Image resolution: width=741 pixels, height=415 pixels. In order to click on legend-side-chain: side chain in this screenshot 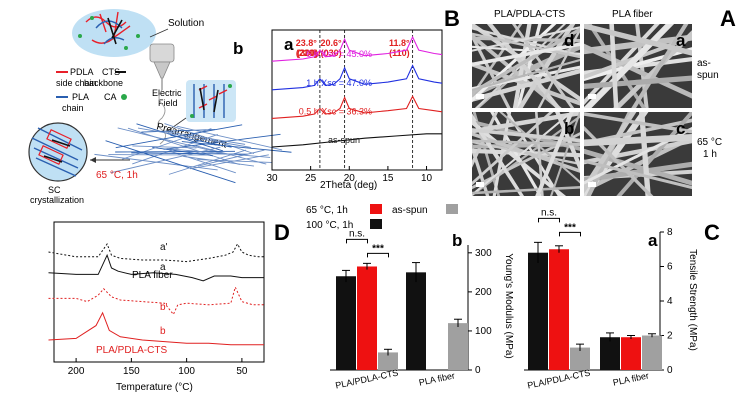, I will do `click(76, 83)`.